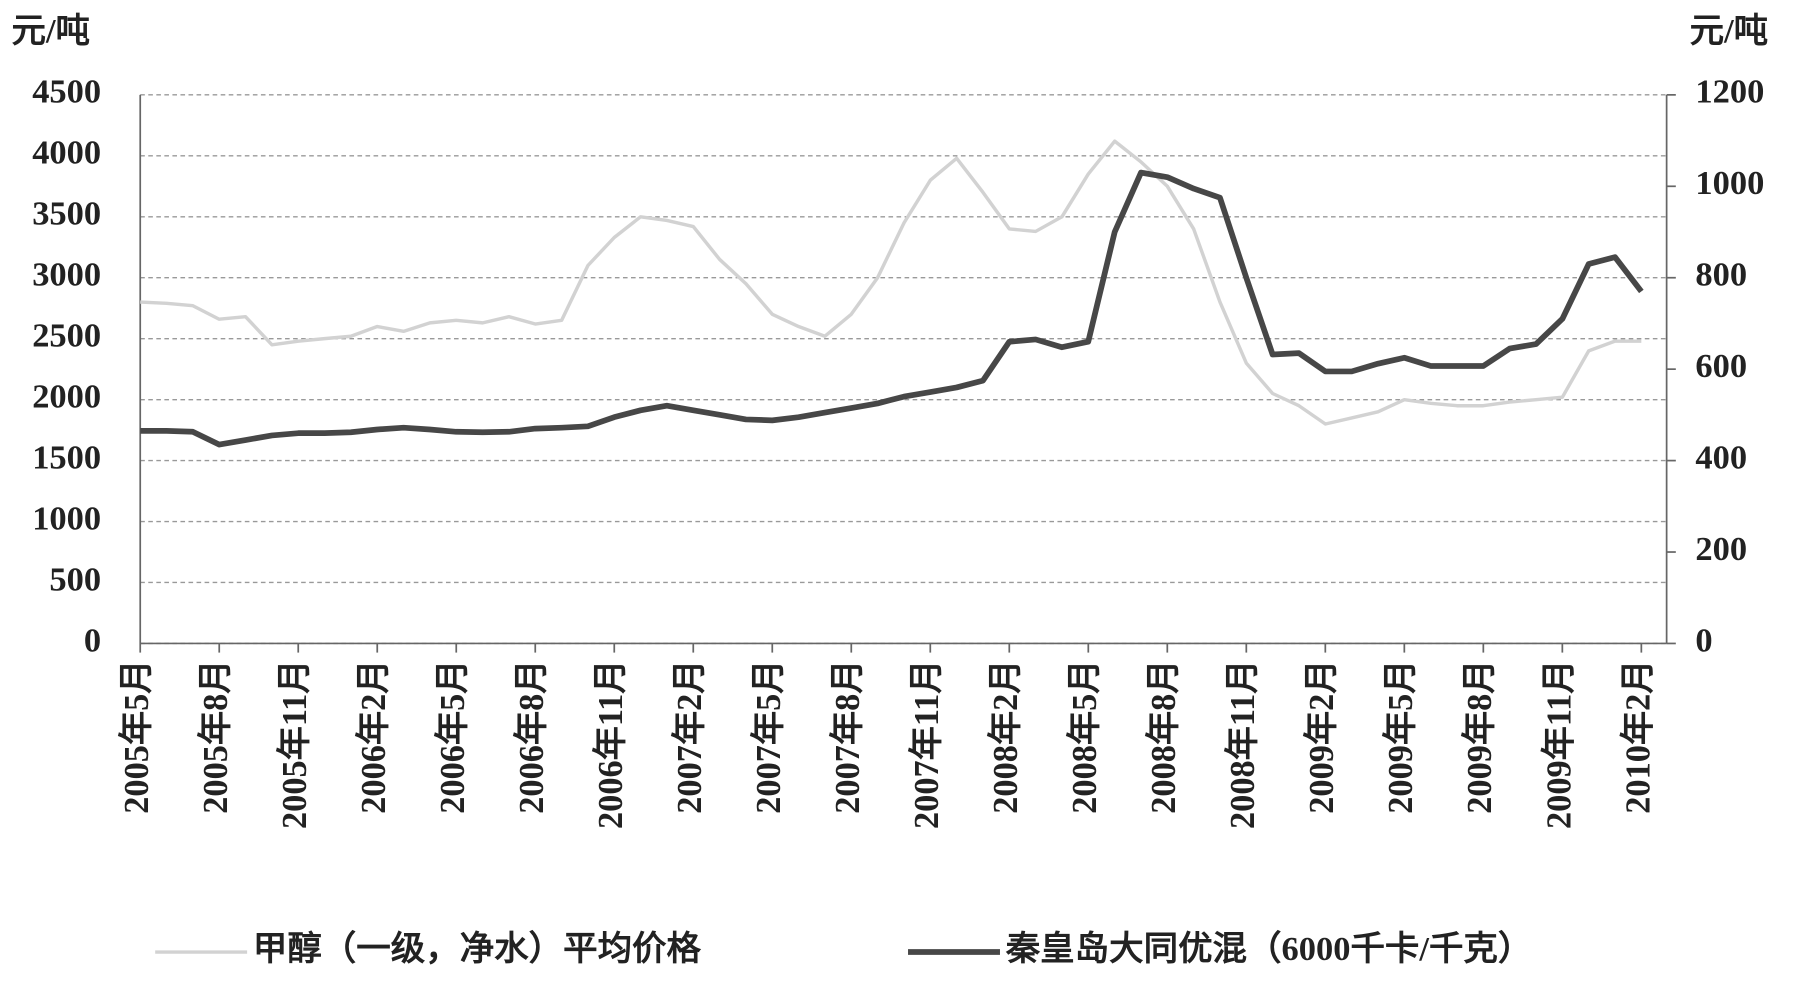  What do you see at coordinates (295, 744) in the screenshot?
I see `x-tick-label: 2005年11月` at bounding box center [295, 744].